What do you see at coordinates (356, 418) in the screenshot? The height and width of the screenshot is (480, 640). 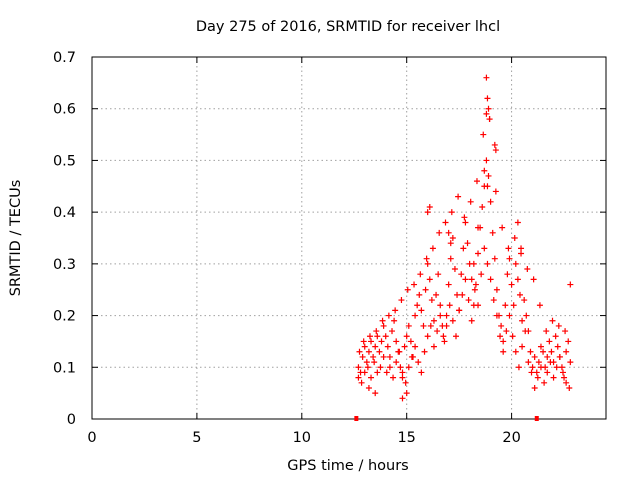 I see `endpoint-marker` at bounding box center [356, 418].